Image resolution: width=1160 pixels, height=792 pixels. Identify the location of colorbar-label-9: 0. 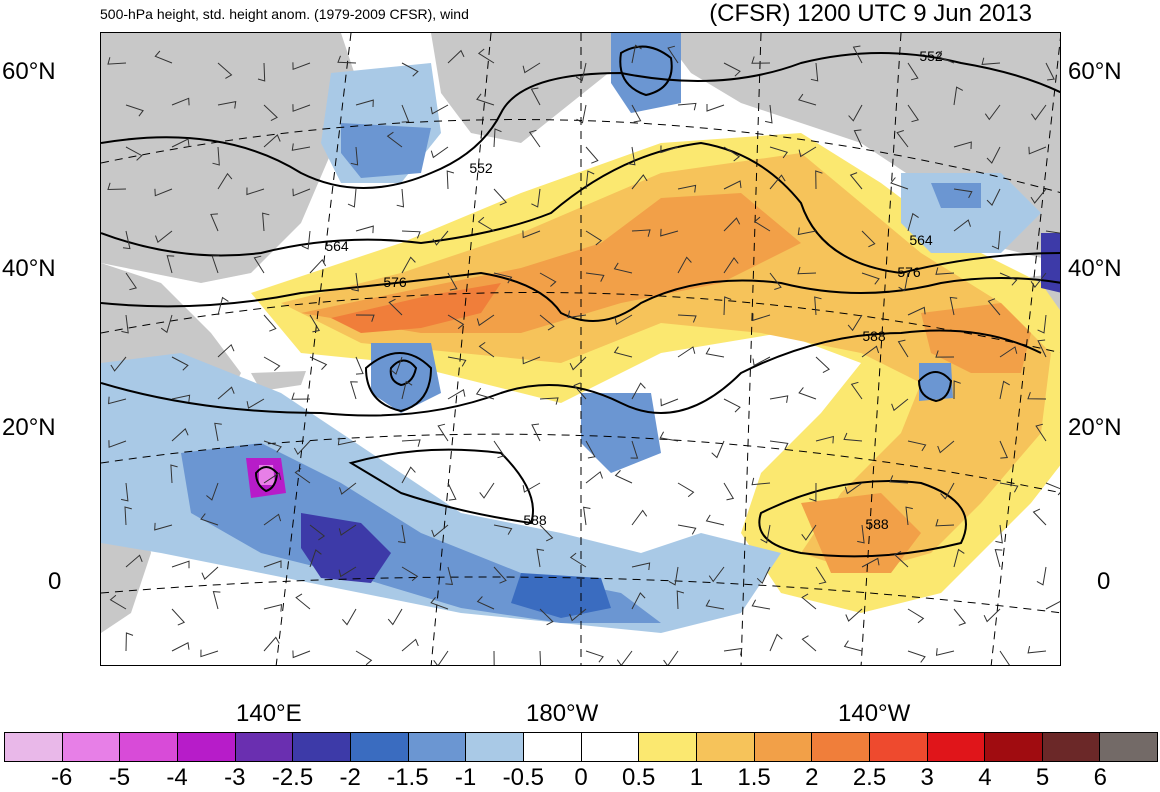
(581, 777).